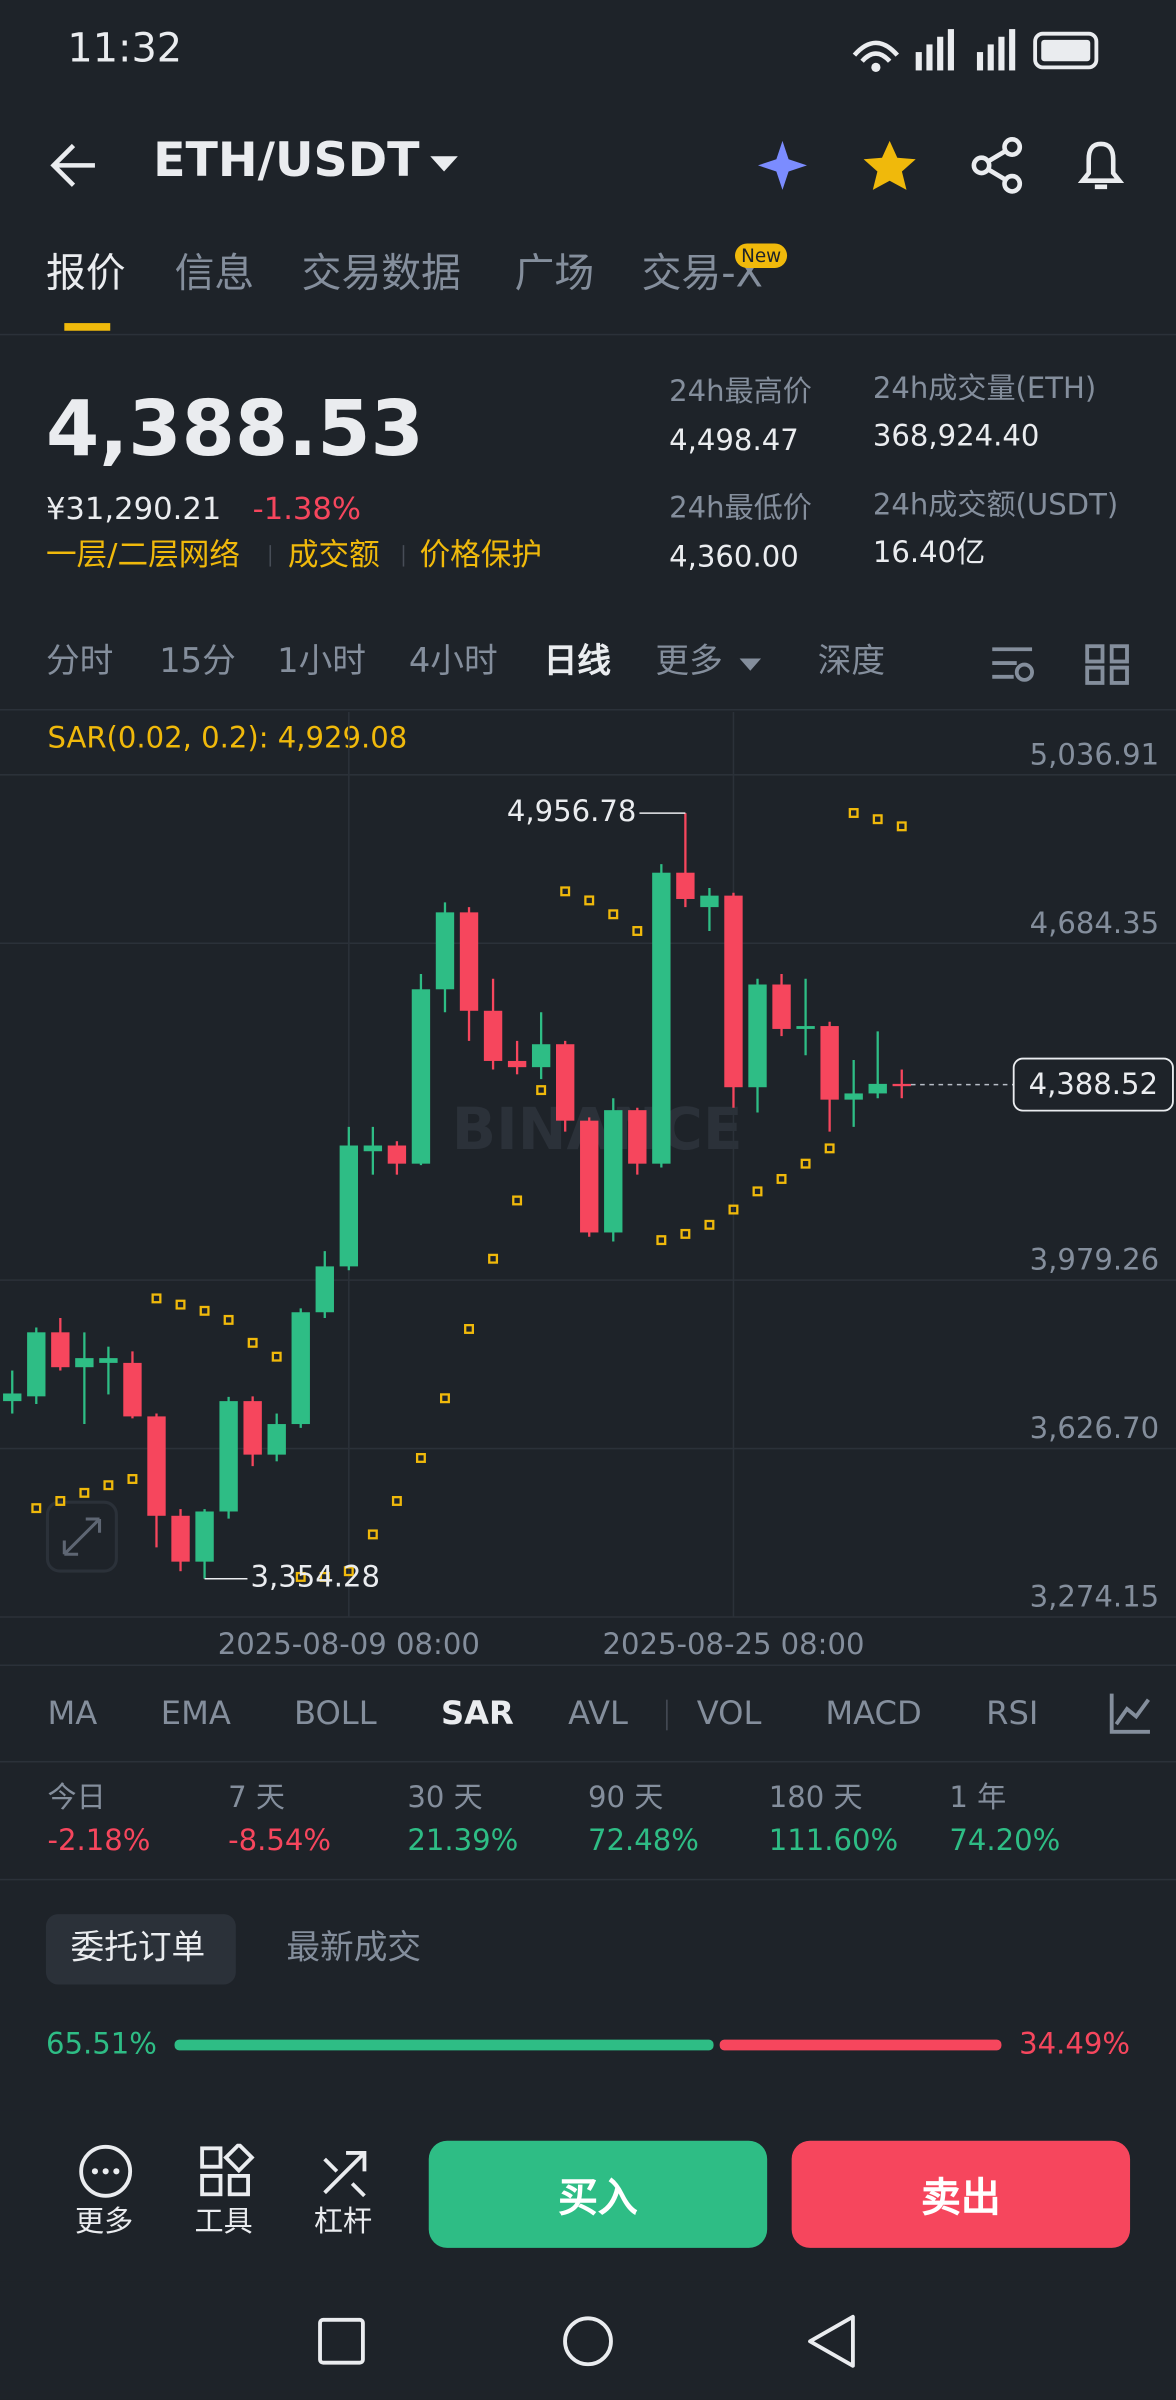 The image size is (1176, 2400). What do you see at coordinates (740, 508) in the screenshot?
I see `stat-label: 24h最低价` at bounding box center [740, 508].